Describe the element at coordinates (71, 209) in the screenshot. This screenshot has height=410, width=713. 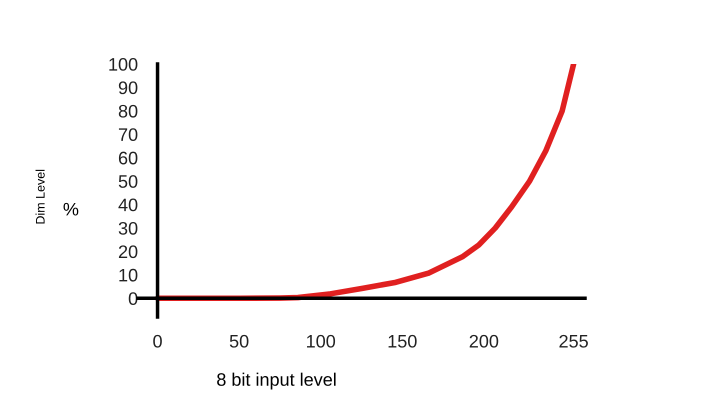
I see `y-axis-title: %` at that location.